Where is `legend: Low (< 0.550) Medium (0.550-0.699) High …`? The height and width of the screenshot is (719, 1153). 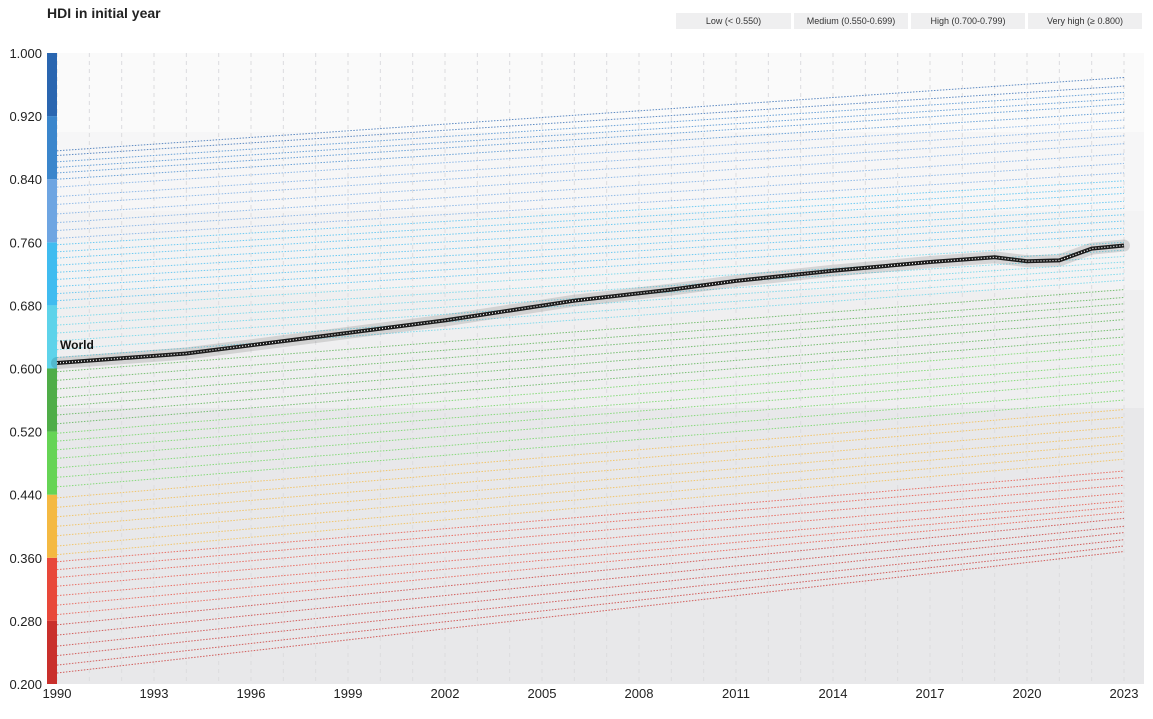
legend: Low (< 0.550) Medium (0.550-0.699) High … is located at coordinates (909, 21).